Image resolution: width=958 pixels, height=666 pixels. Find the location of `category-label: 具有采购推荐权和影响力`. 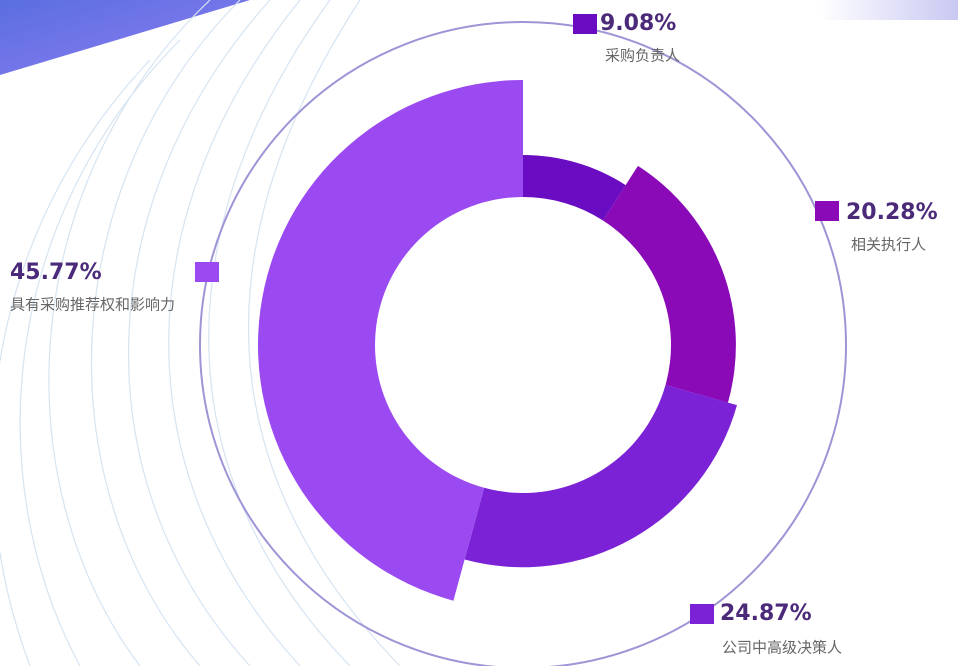

category-label: 具有采购推荐权和影响力 is located at coordinates (92, 305).